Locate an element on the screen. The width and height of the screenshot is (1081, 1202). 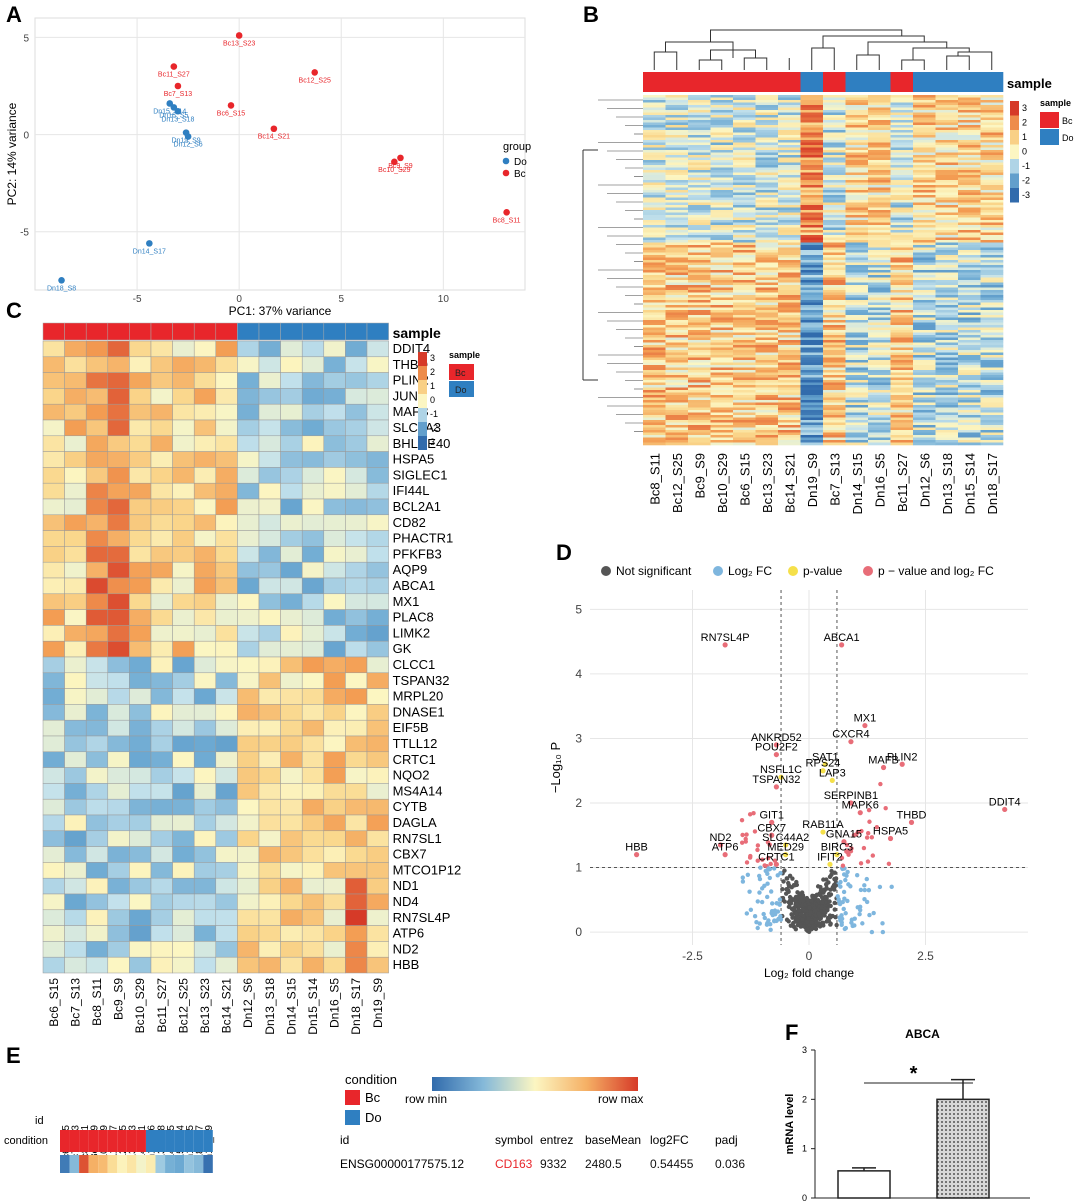
bar is located at coordinates (963, 1148).